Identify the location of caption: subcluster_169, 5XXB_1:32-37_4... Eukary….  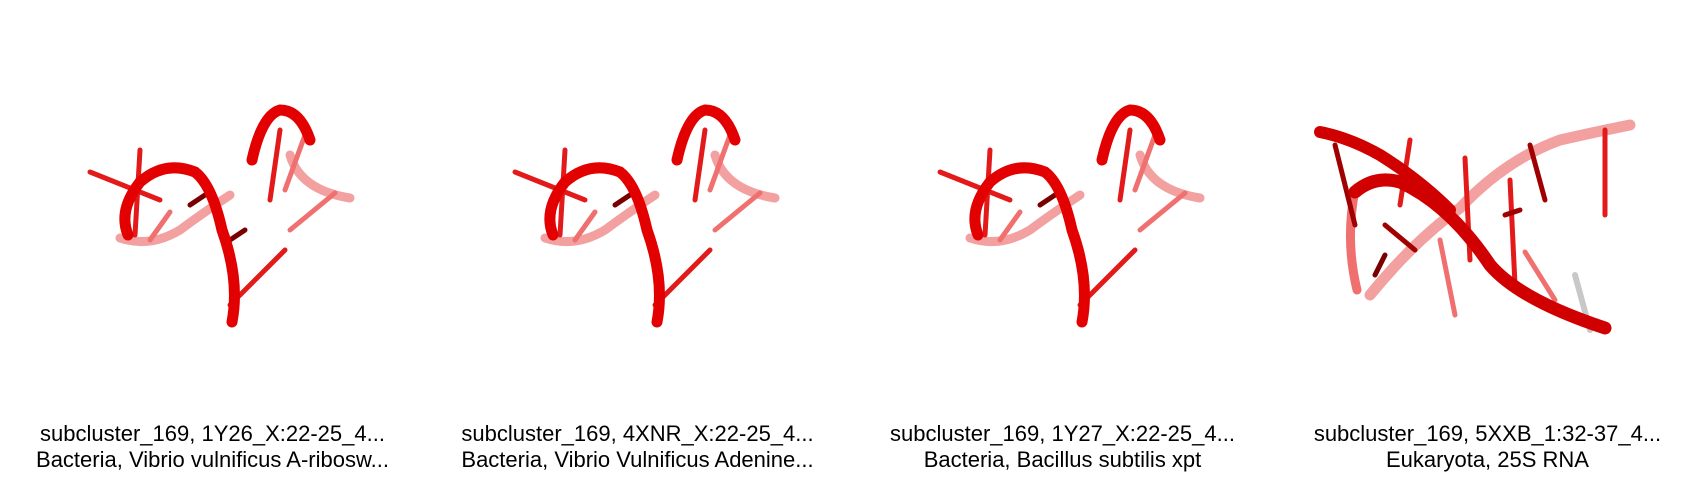
(1487, 447).